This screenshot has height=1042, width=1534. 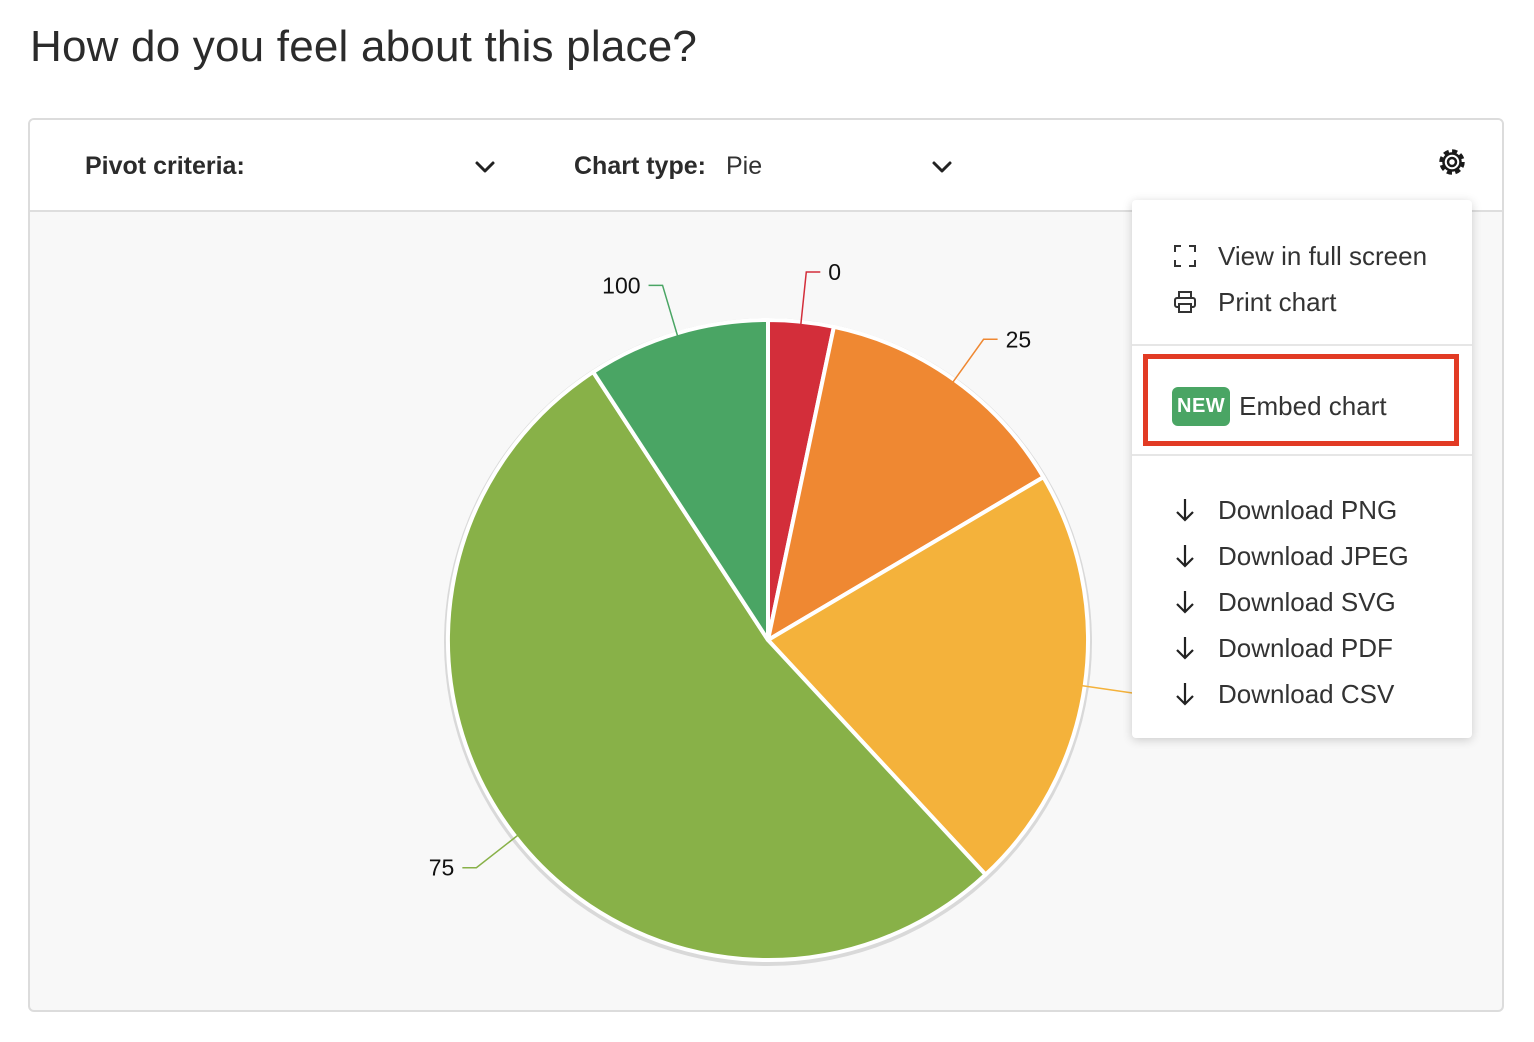 I want to click on fullscreen-icon, so click(x=1185, y=256).